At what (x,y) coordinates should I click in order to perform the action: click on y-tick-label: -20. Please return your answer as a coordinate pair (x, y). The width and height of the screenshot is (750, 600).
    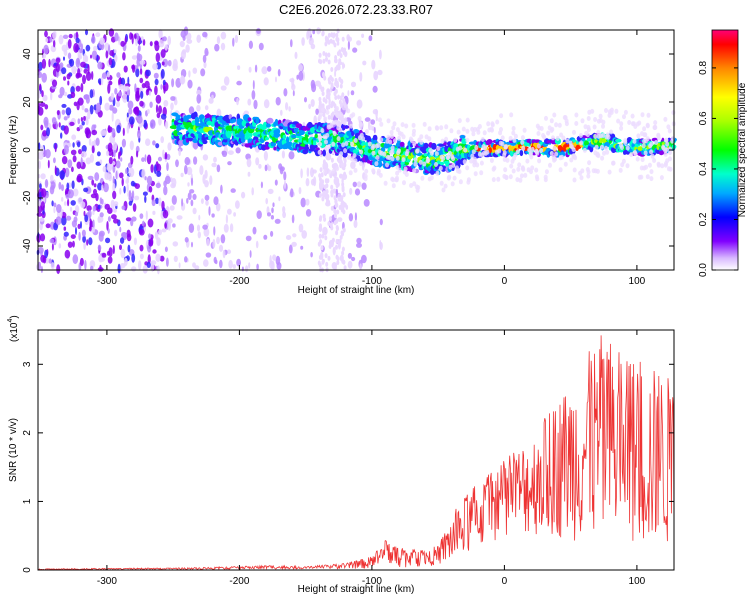
    Looking at the image, I should click on (27, 197).